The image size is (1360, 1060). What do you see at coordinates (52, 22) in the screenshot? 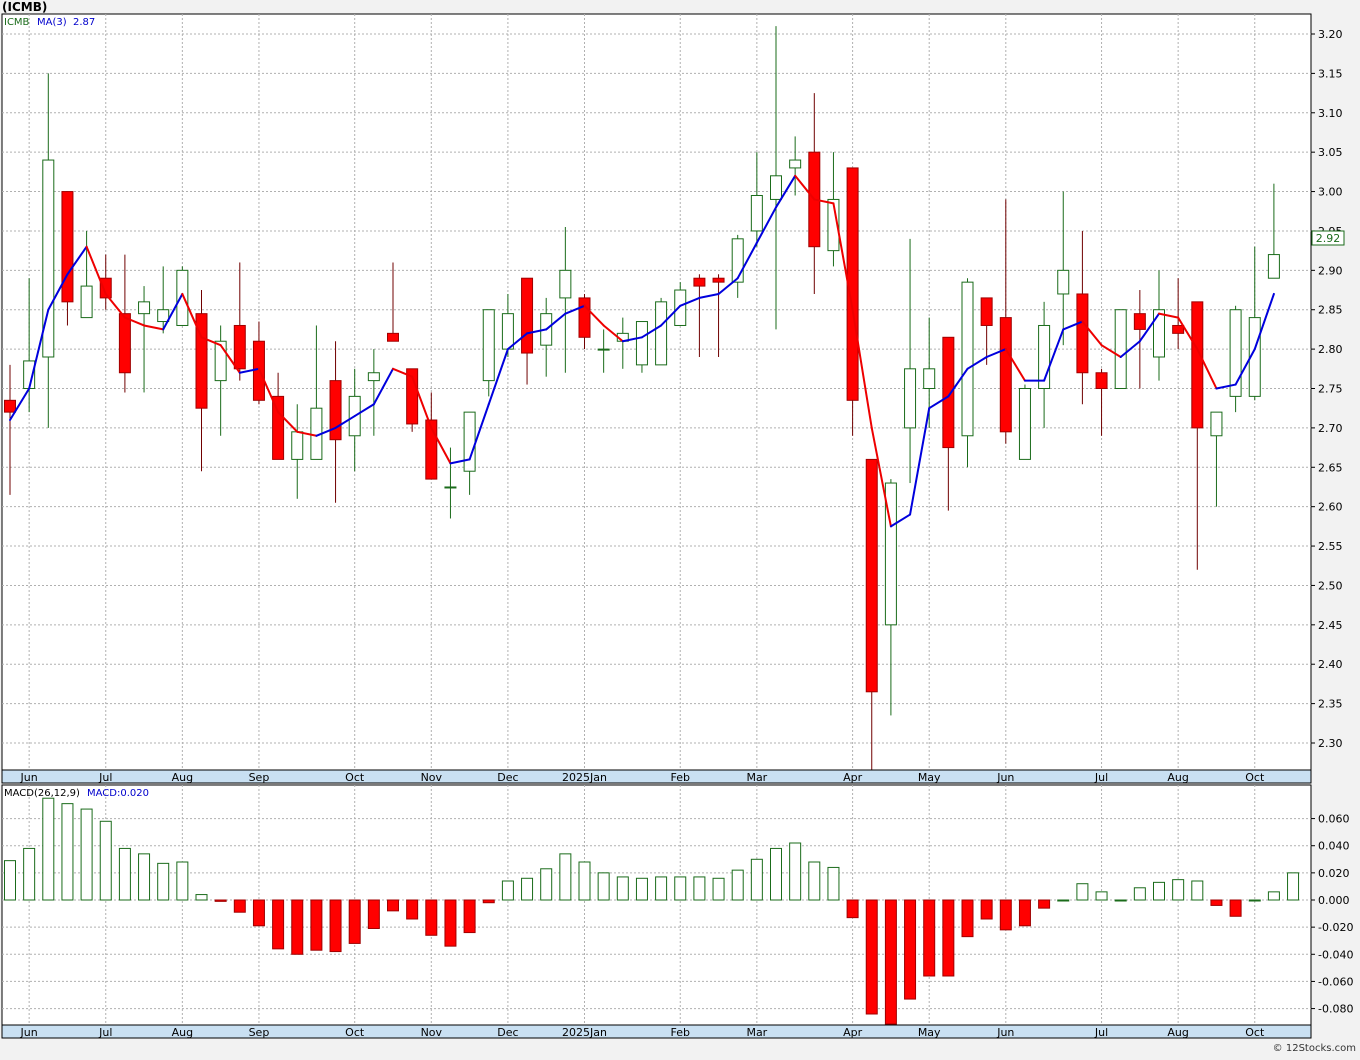
I see `legend-ma-label: MA(3)` at bounding box center [52, 22].